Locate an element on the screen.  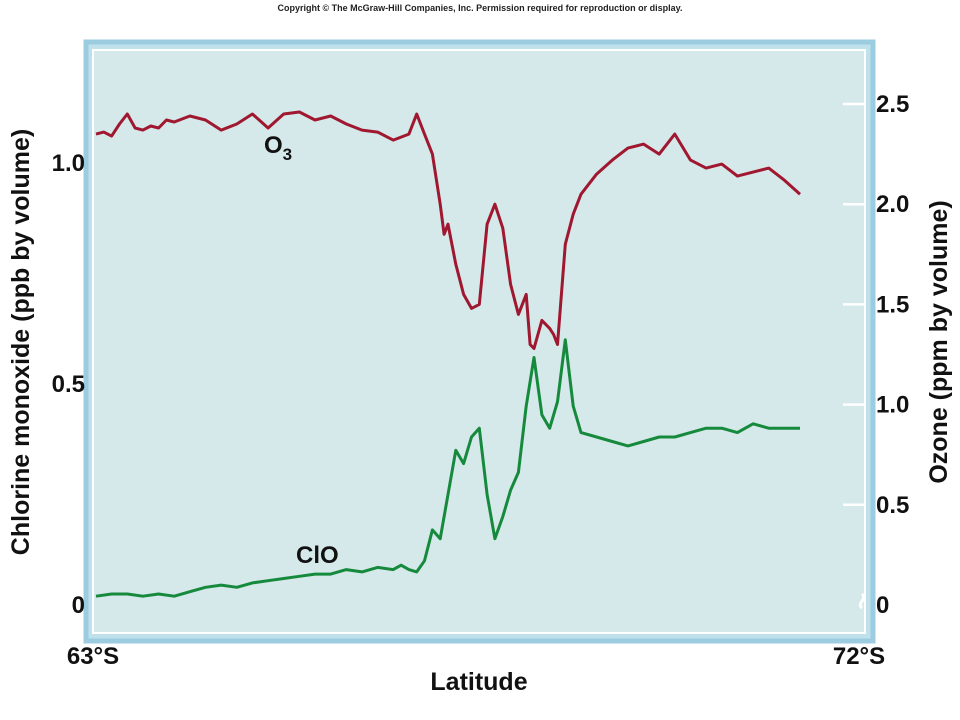
x-tick-label-end: 72°S is located at coordinates (859, 656).